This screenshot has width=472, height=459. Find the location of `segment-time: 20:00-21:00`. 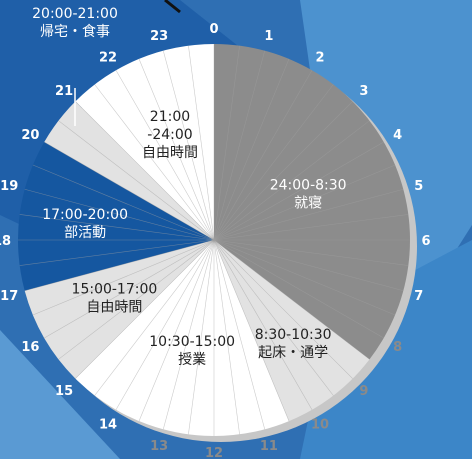

segment-time: 20:00-21:00 is located at coordinates (75, 14).